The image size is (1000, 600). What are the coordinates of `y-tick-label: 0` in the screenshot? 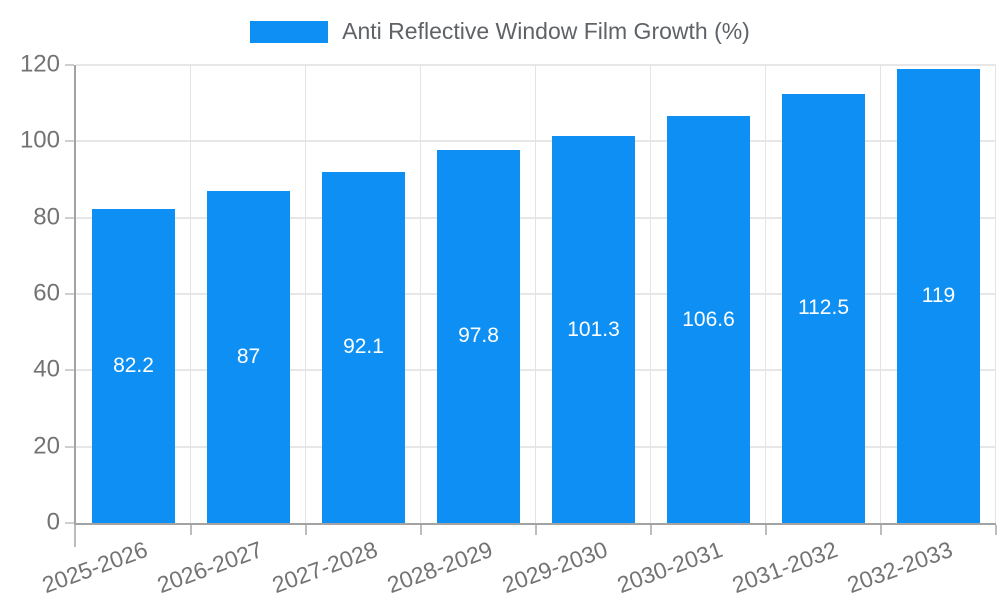 It's located at (53, 522).